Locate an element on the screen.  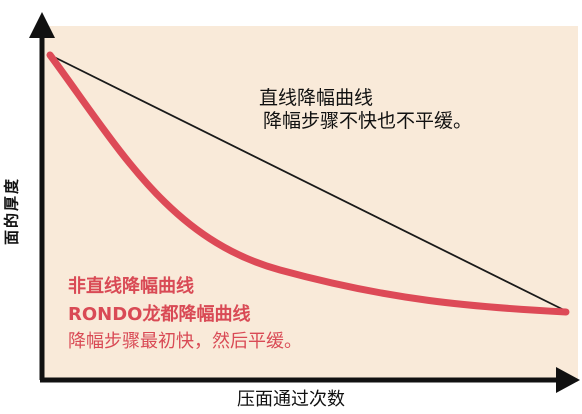
straight-line-description: 降幅步骤不快也不平缓。 is located at coordinates (368, 121).